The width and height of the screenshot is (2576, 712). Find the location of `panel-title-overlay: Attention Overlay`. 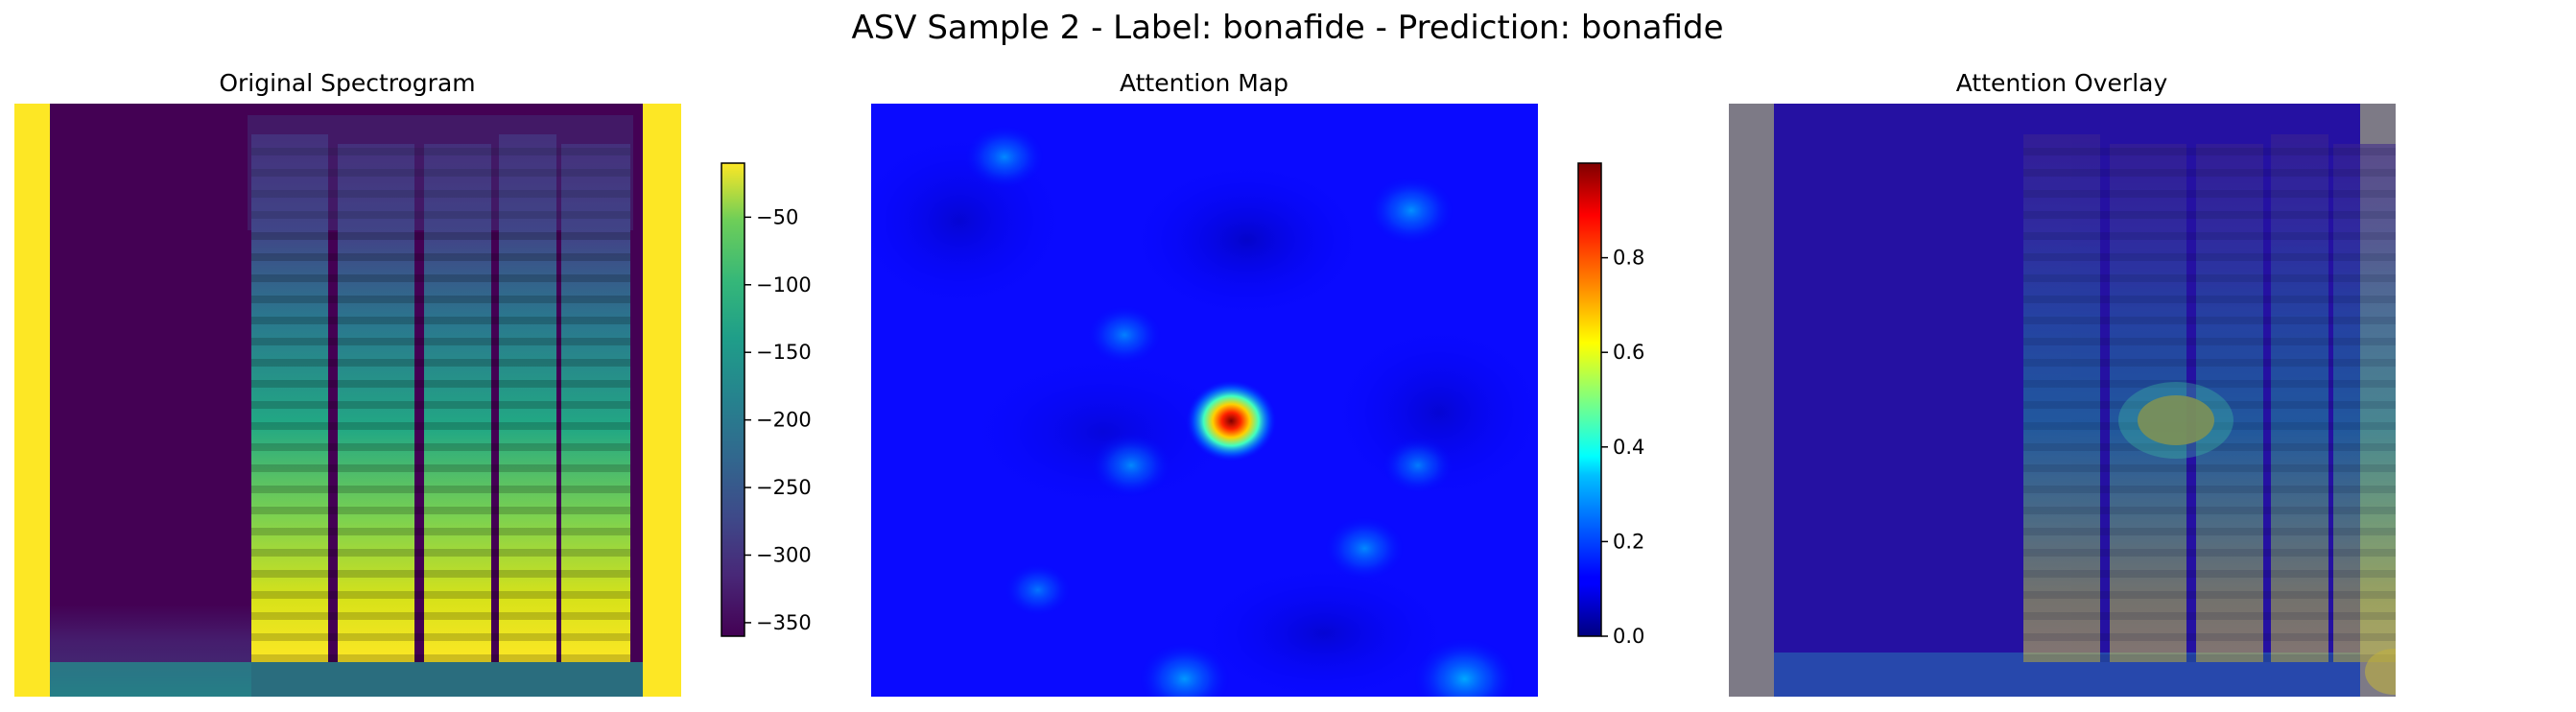

panel-title-overlay: Attention Overlay is located at coordinates (2062, 83).